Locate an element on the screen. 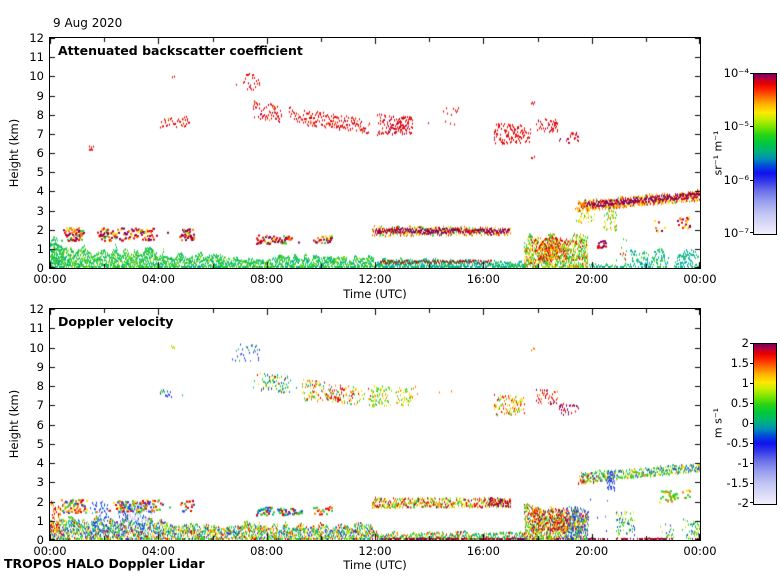  velocity-colorbar is located at coordinates (765, 424).